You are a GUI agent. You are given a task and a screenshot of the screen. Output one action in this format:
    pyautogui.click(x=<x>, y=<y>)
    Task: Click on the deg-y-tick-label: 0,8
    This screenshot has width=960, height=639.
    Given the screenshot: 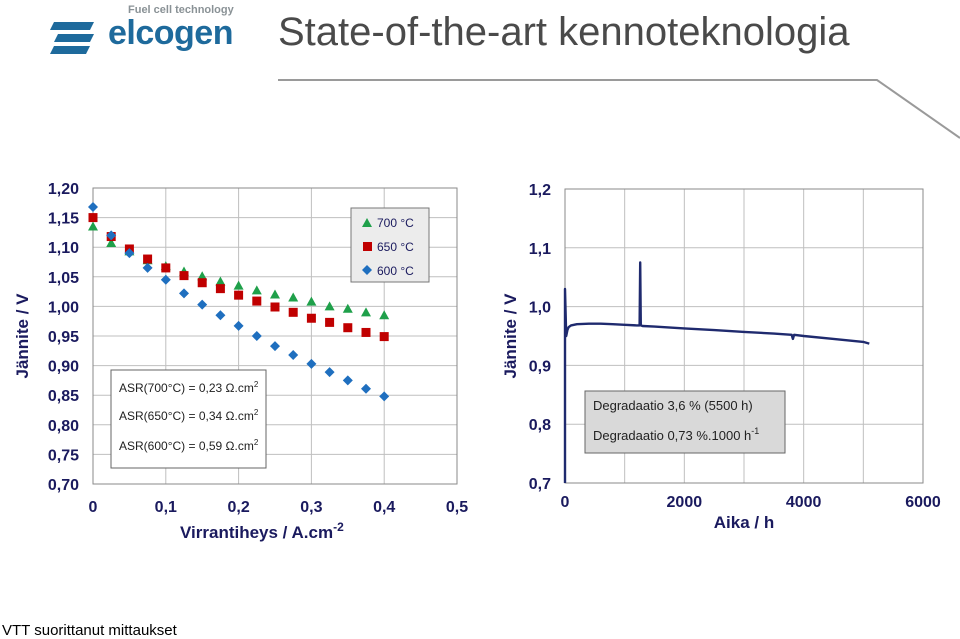 What is the action you would take?
    pyautogui.click(x=540, y=425)
    